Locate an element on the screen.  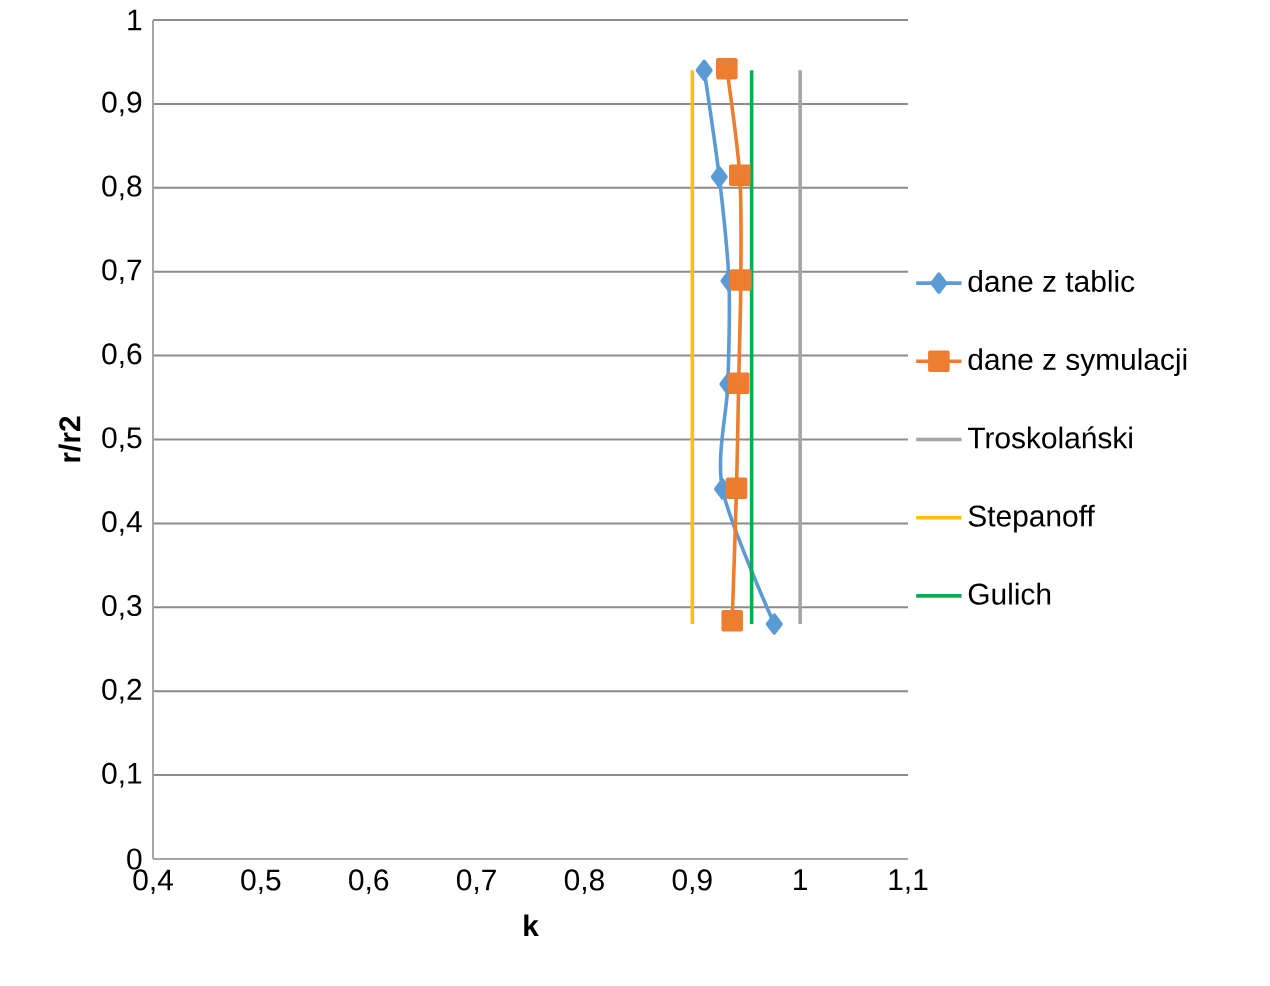
y-tick-label: 0,8 is located at coordinates (122, 188).